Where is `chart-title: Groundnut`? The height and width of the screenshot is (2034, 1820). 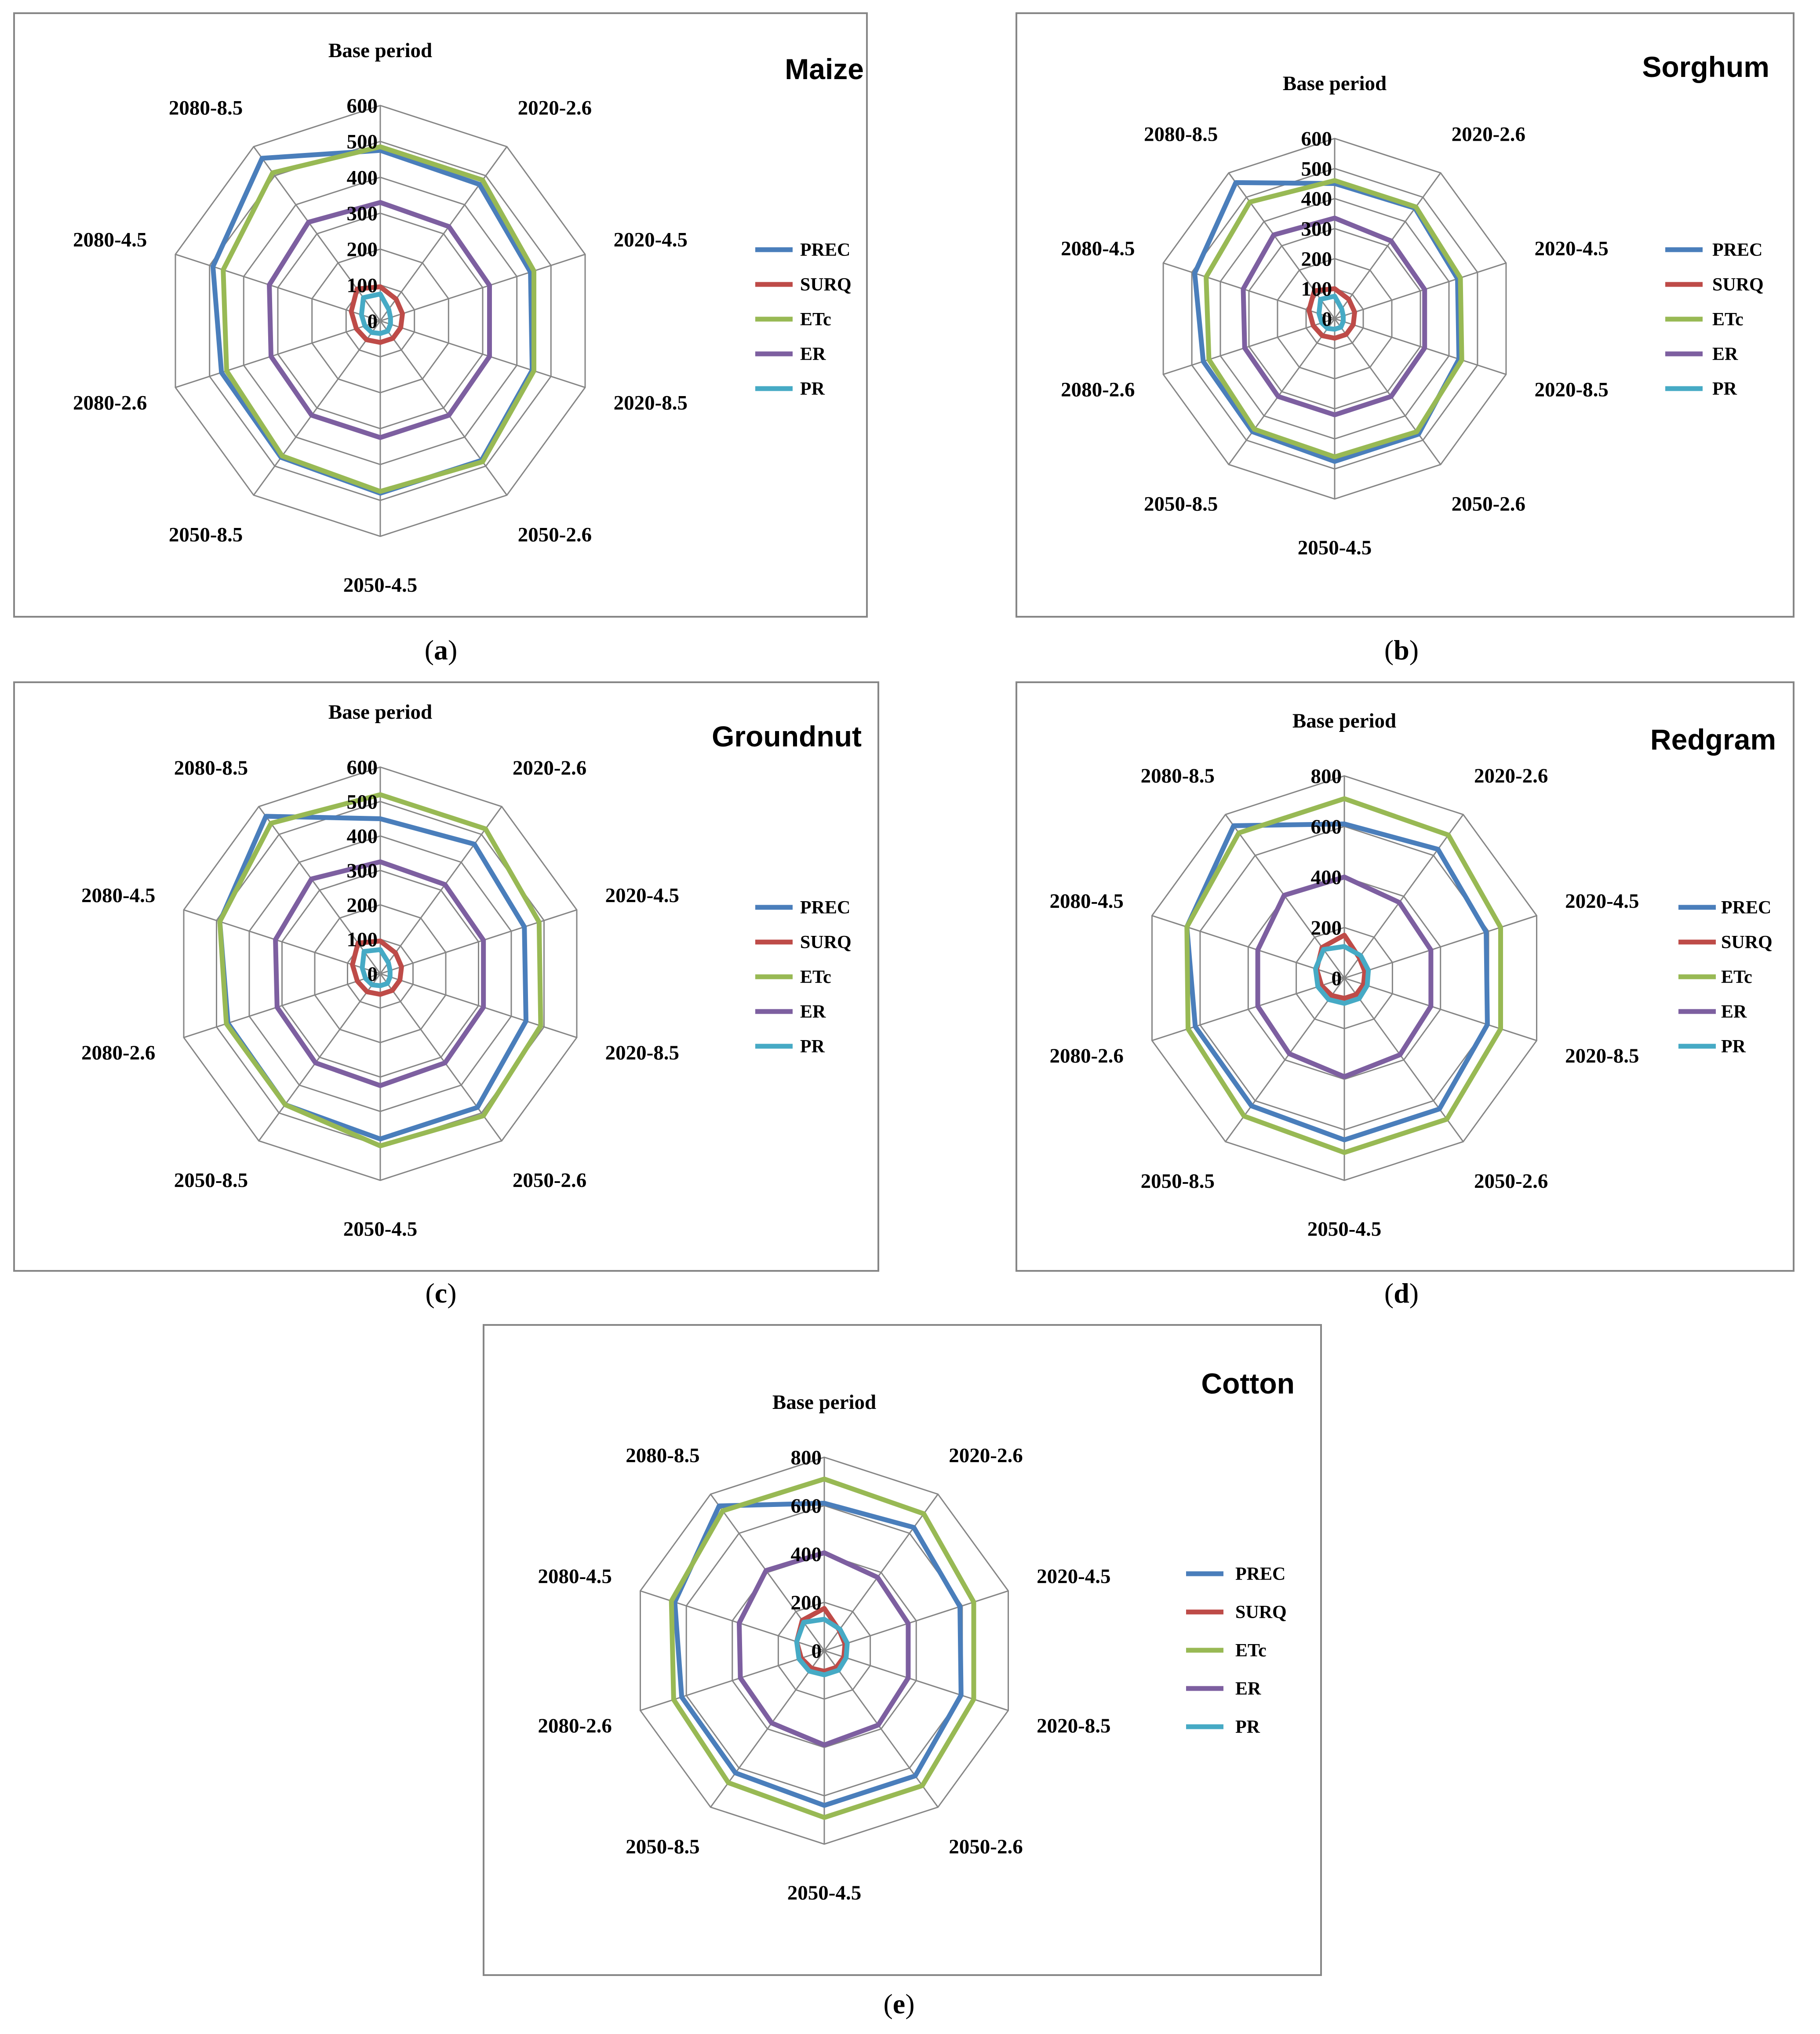 chart-title: Groundnut is located at coordinates (787, 736).